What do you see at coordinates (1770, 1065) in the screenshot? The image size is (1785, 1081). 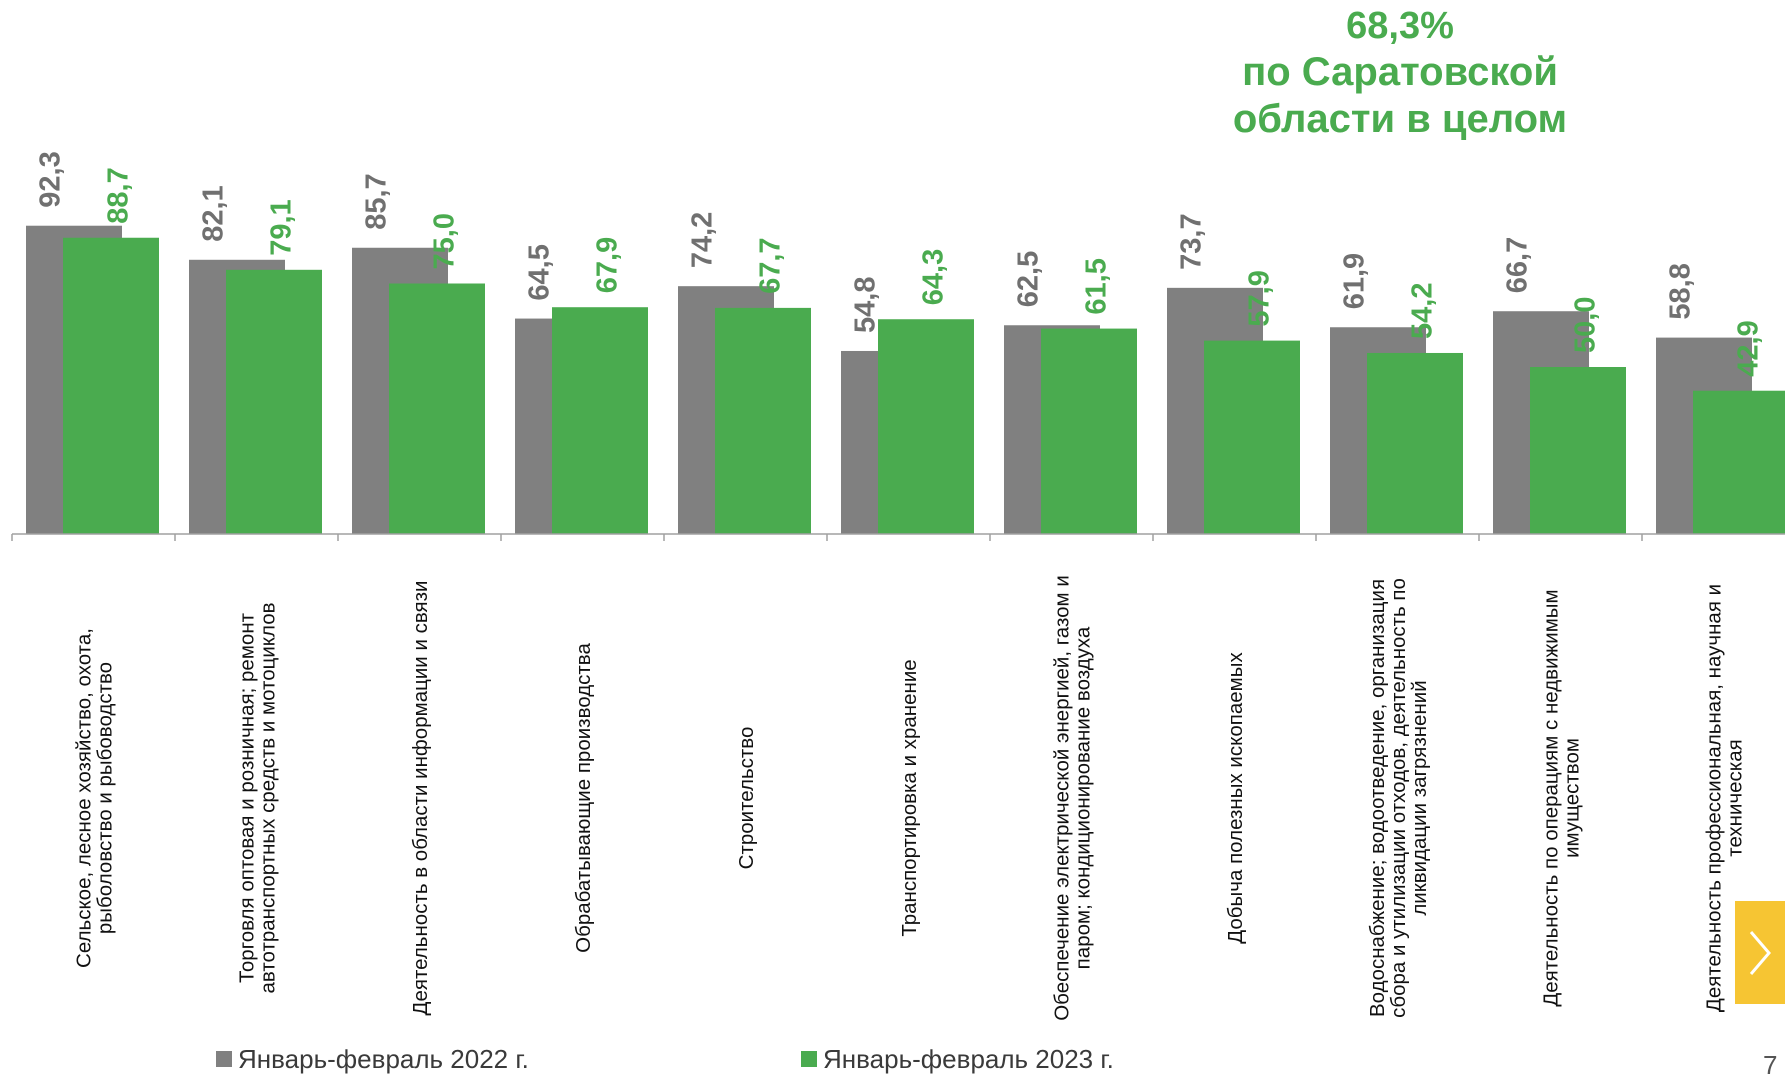 I see `page-number: 7` at bounding box center [1770, 1065].